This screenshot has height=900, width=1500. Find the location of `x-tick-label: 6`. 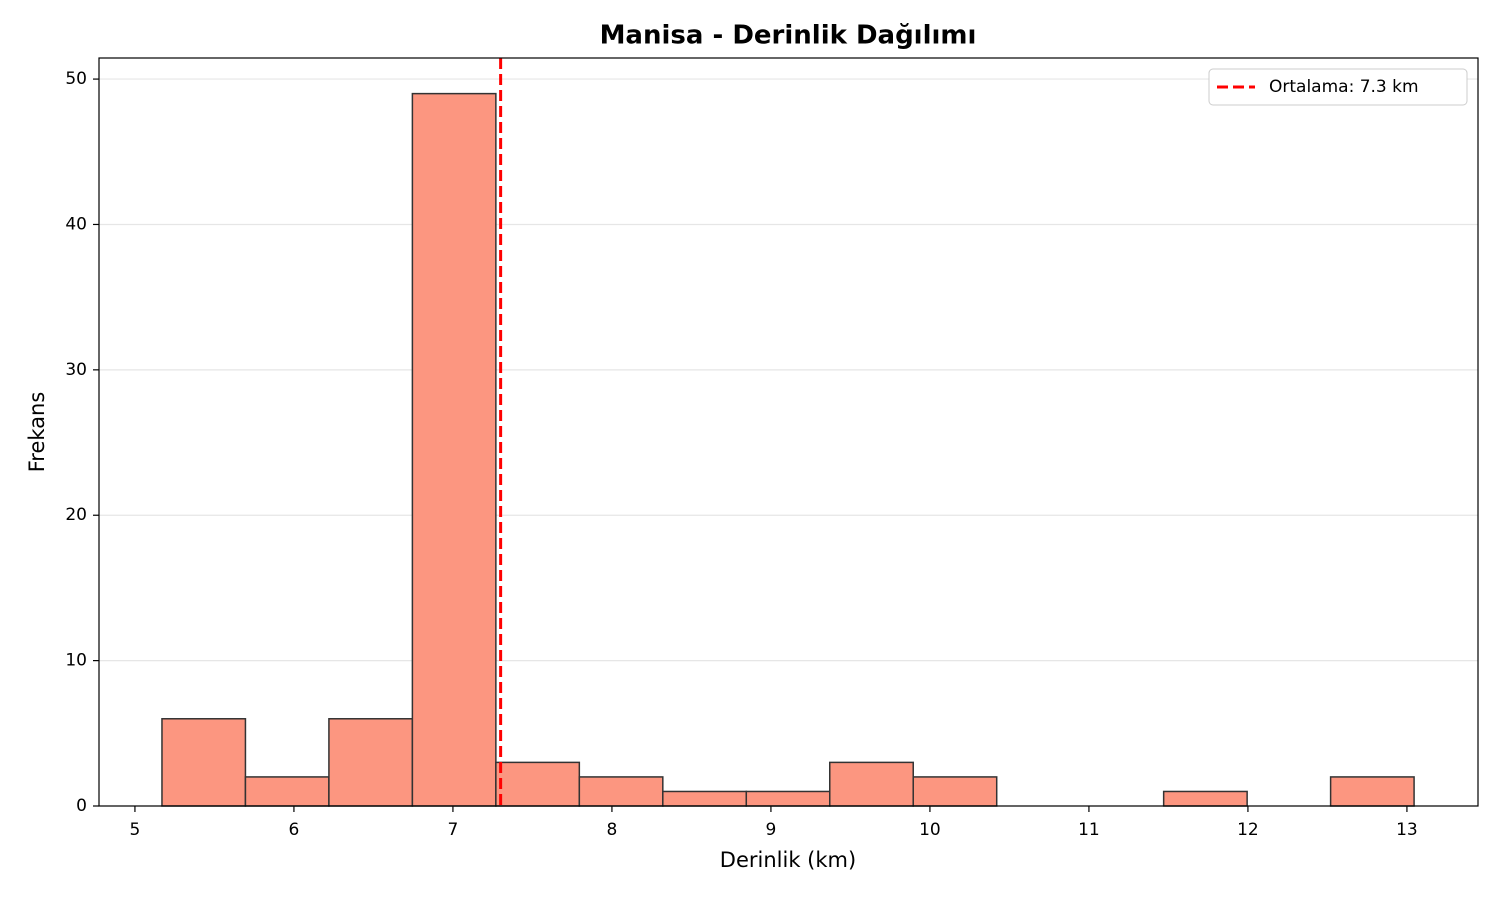

x-tick-label: 6 is located at coordinates (294, 830).